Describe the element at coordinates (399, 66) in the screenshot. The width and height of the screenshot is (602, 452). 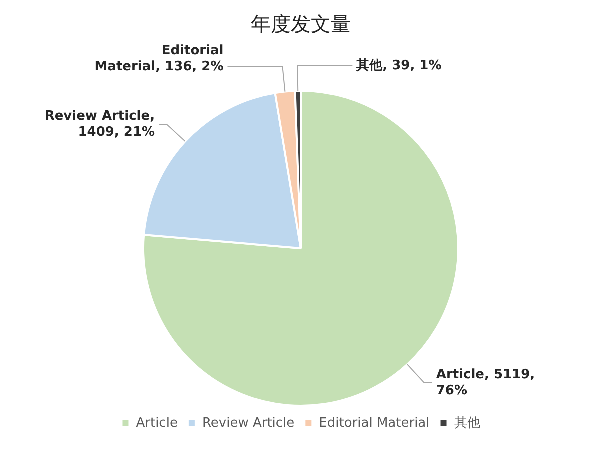
I see `data-label: 其他, 39, 1%` at that location.